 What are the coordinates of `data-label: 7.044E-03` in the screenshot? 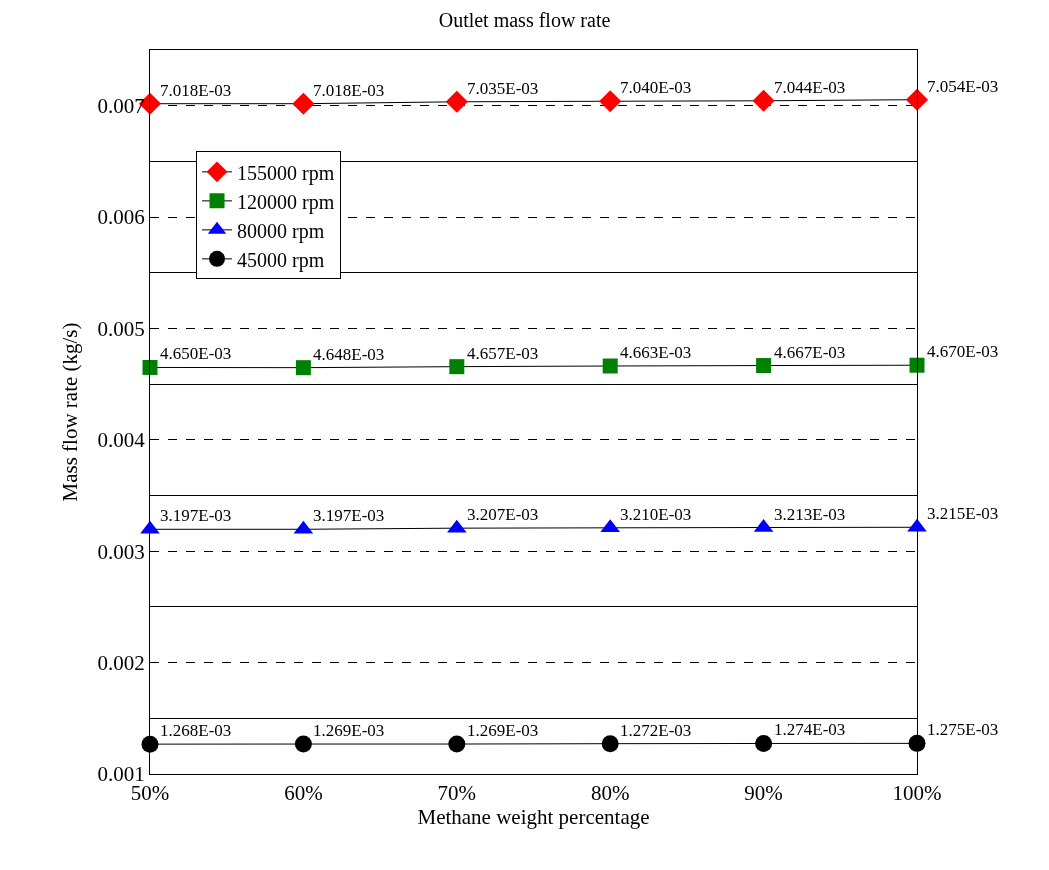 It's located at (810, 87).